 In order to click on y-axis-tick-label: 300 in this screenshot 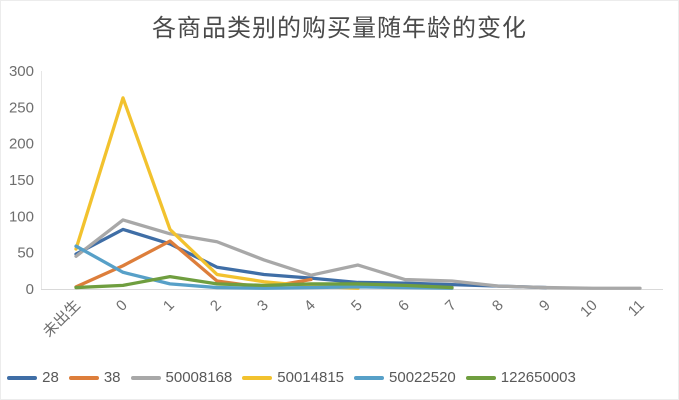, I will do `click(21, 71)`.